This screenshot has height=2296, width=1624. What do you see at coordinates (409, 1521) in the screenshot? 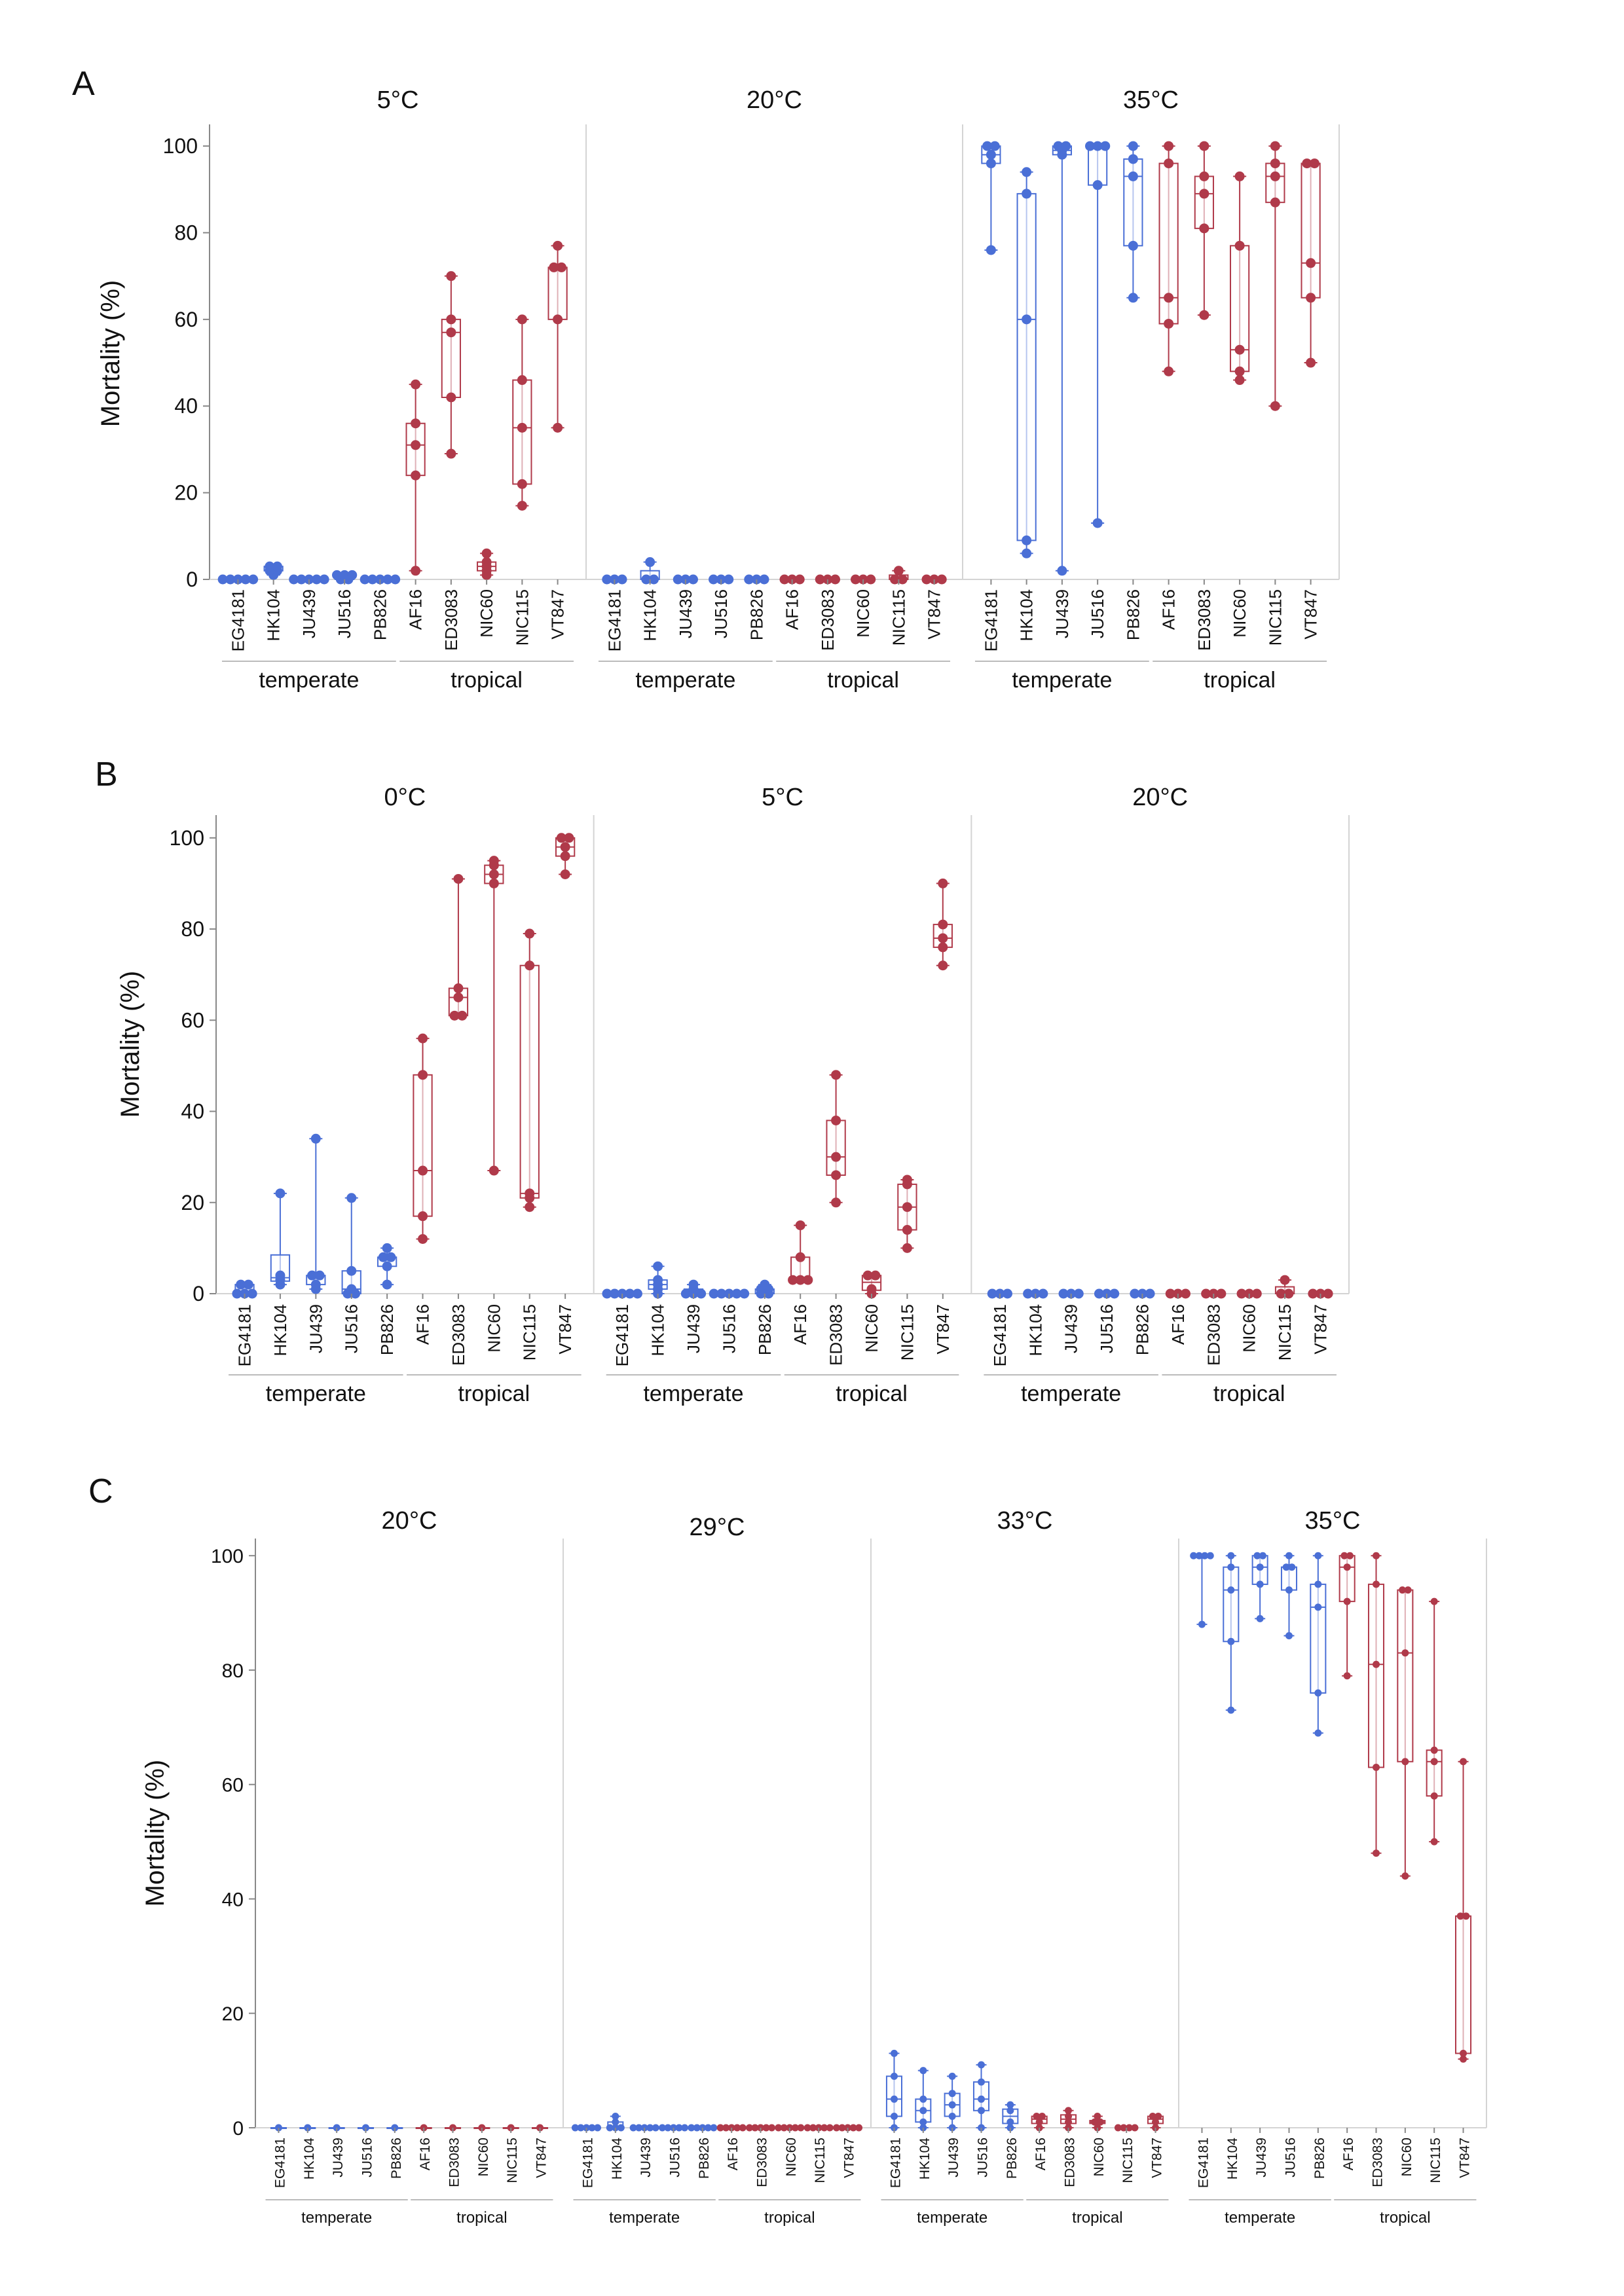
I see `facet-title: 20°C` at bounding box center [409, 1521].